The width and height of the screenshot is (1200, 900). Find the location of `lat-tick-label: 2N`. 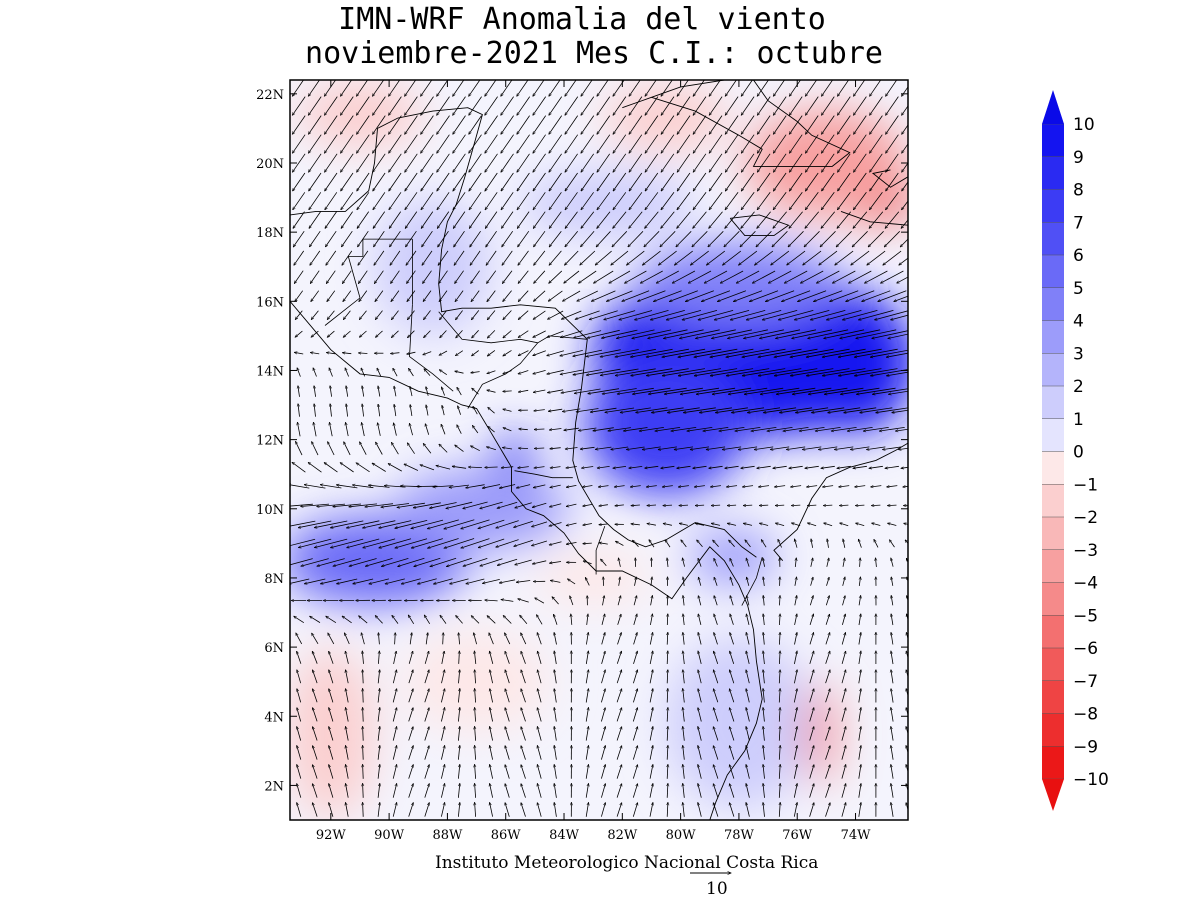

lat-tick-label: 2N is located at coordinates (274, 786).